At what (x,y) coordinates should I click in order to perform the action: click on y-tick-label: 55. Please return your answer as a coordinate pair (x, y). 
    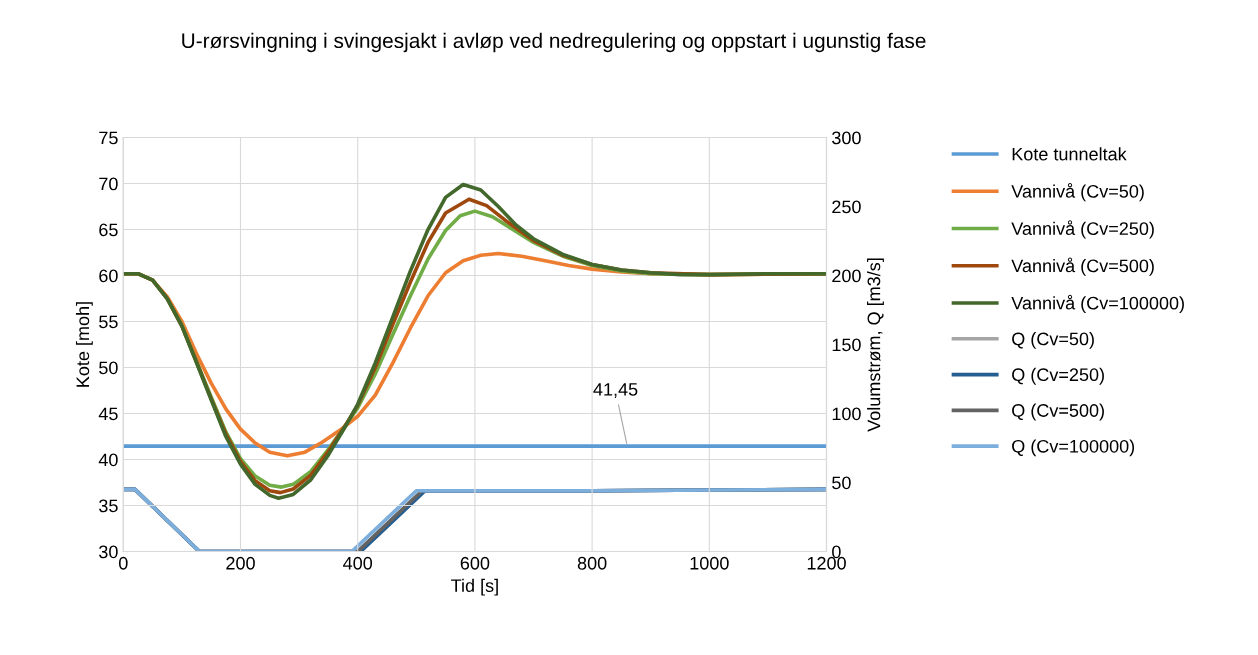
    Looking at the image, I should click on (108, 322).